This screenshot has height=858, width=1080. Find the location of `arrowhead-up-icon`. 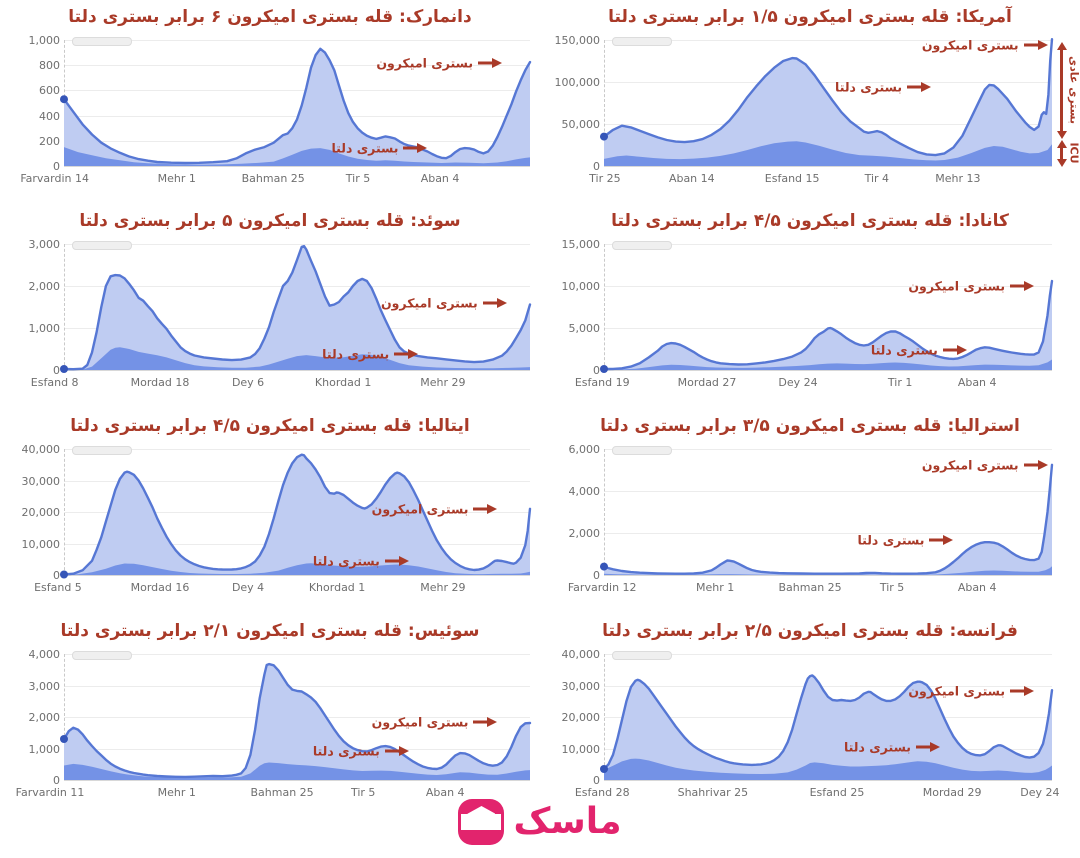

arrowhead-up-icon is located at coordinates (1061, 45).